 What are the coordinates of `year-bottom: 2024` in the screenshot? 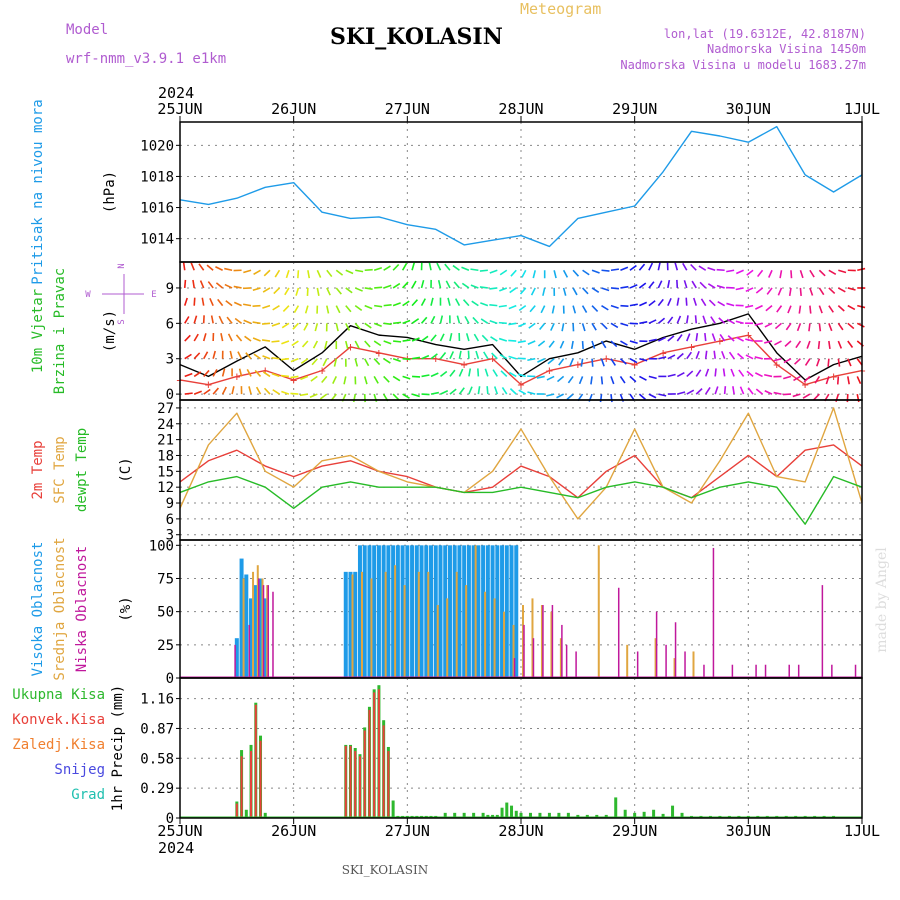 It's located at (176, 848).